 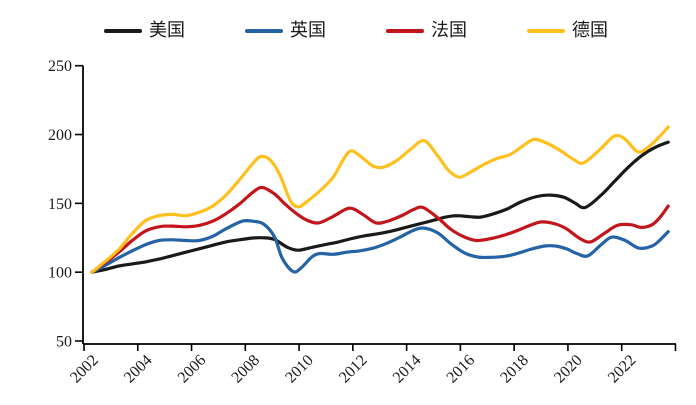 I want to click on x-axis-tick-label: 2020, so click(x=568, y=369).